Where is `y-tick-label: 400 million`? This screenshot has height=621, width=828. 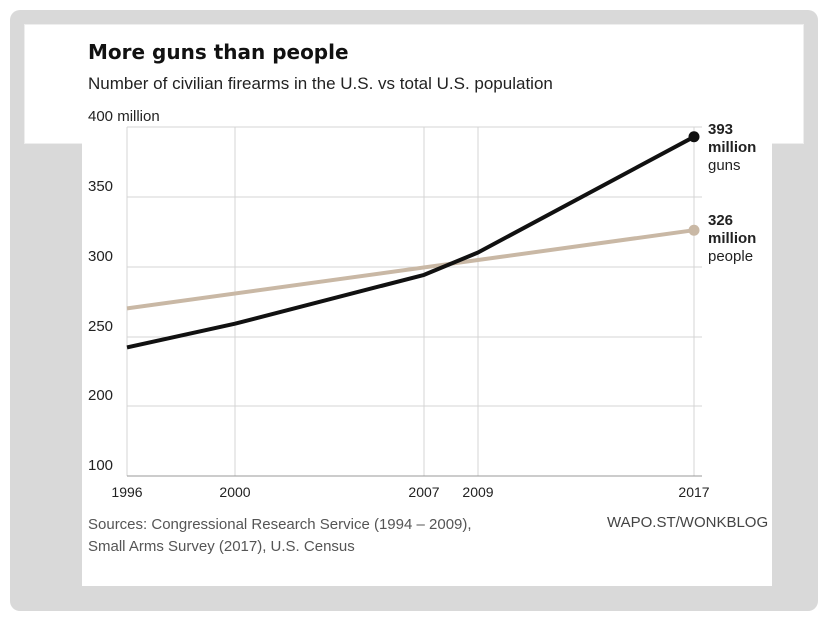
y-tick-label: 400 million is located at coordinates (124, 116).